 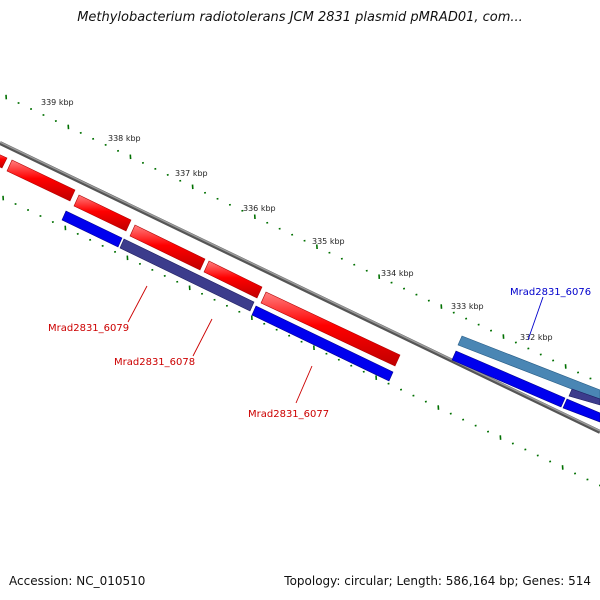 What do you see at coordinates (584, 397) in the screenshot?
I see `gene-reverse-small` at bounding box center [584, 397].